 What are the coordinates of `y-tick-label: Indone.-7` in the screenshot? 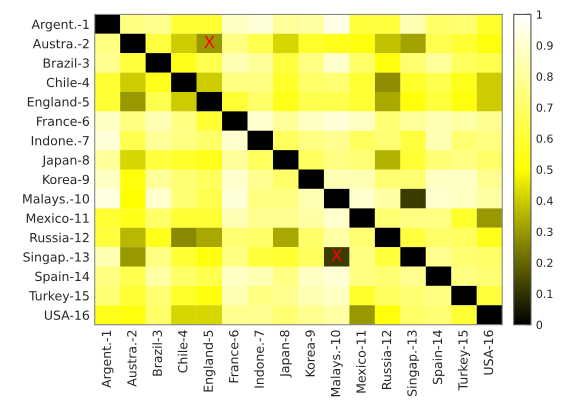 It's located at (60, 141).